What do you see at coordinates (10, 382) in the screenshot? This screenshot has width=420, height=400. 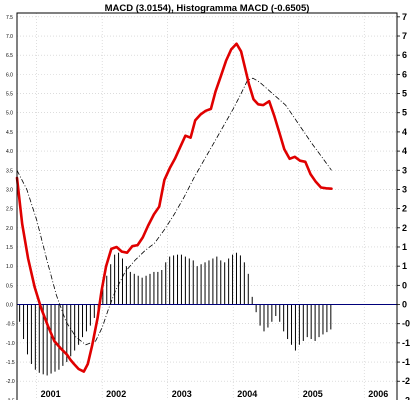 I see `y-tick-label-left: -2.0` at bounding box center [10, 382].